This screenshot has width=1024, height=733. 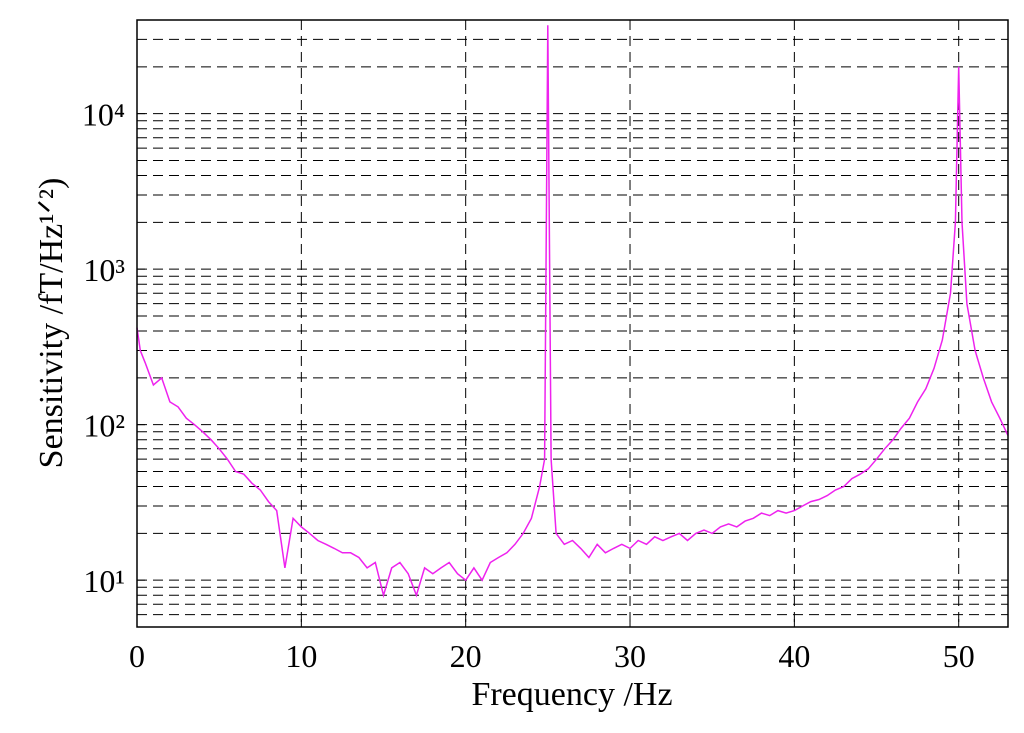 What do you see at coordinates (104, 270) in the screenshot?
I see `y-tick-label: 10³` at bounding box center [104, 270].